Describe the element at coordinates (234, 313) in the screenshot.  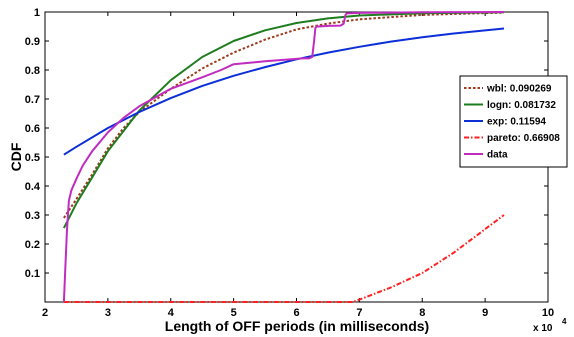
I see `x-tick-label-3: 5` at that location.